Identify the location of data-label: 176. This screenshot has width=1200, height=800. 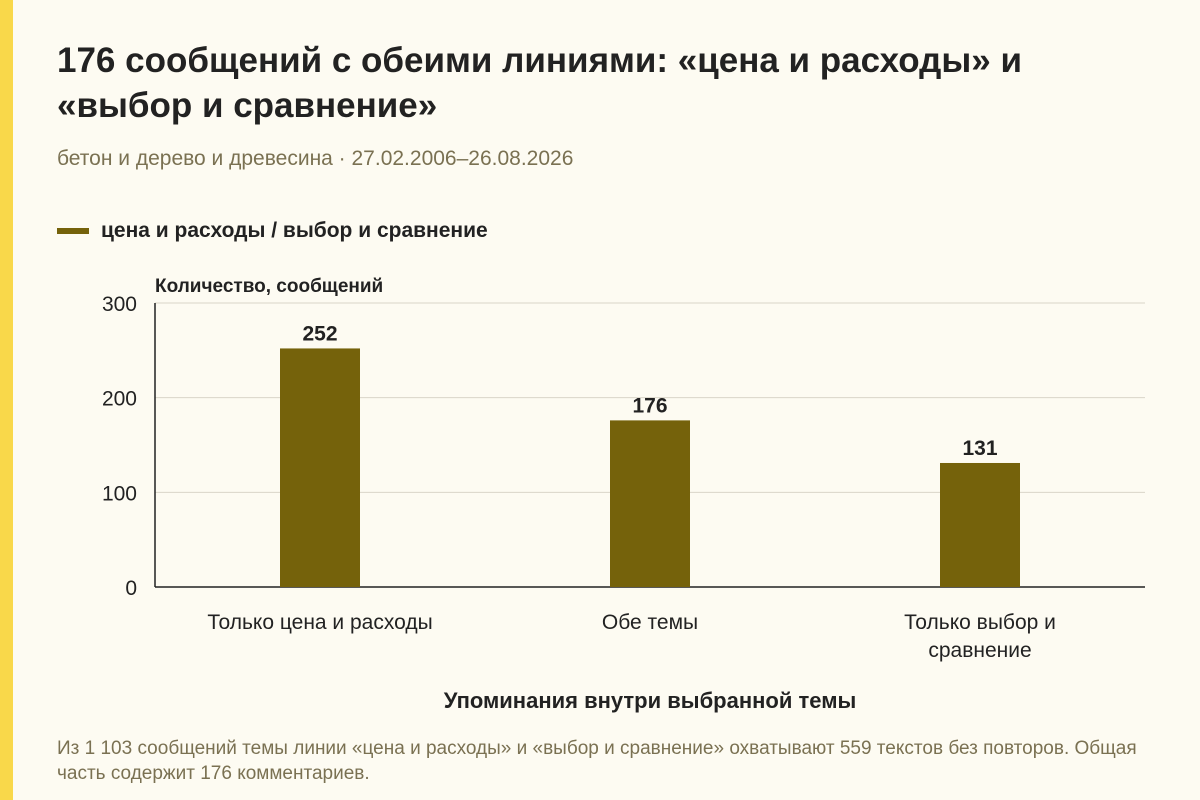
(649, 405).